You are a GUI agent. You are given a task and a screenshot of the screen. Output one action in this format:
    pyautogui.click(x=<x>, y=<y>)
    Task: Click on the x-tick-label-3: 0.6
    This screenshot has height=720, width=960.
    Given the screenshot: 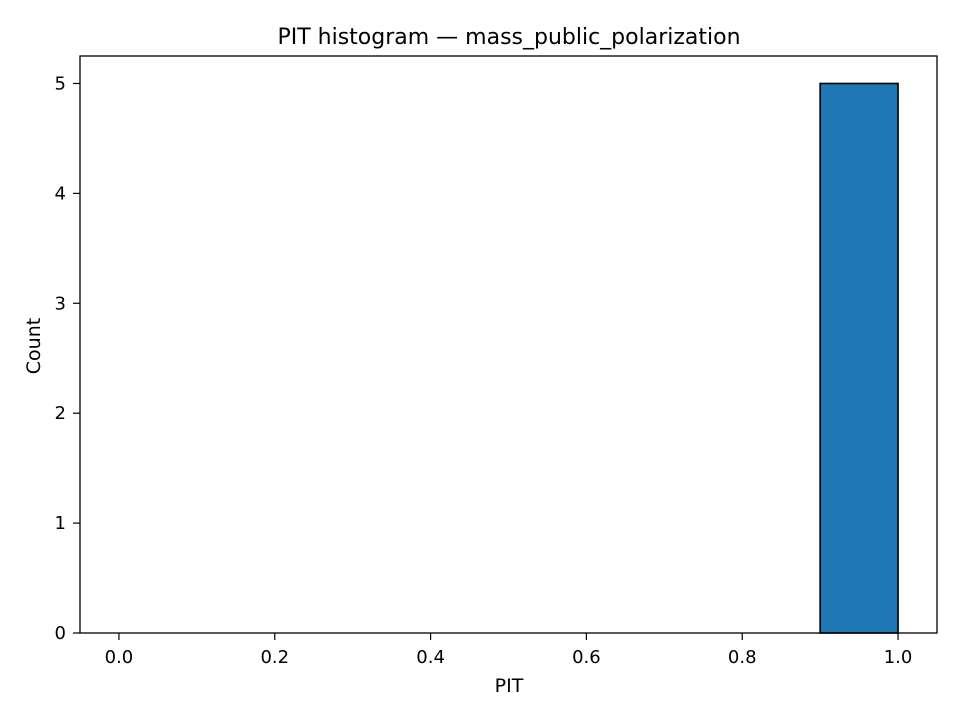 What is the action you would take?
    pyautogui.click(x=586, y=657)
    